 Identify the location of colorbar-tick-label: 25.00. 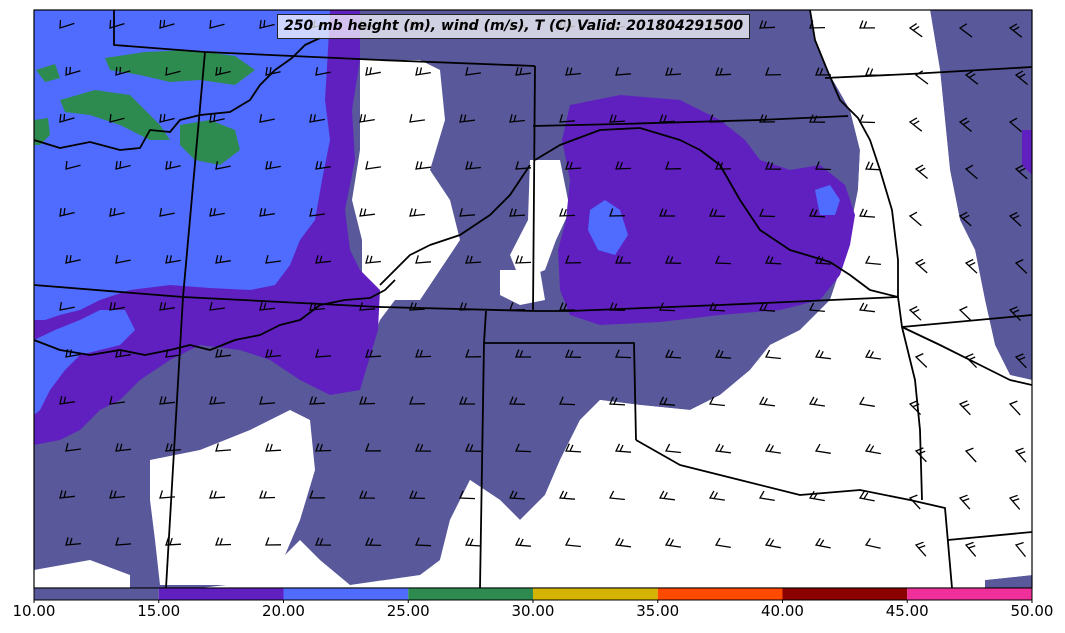
(408, 611).